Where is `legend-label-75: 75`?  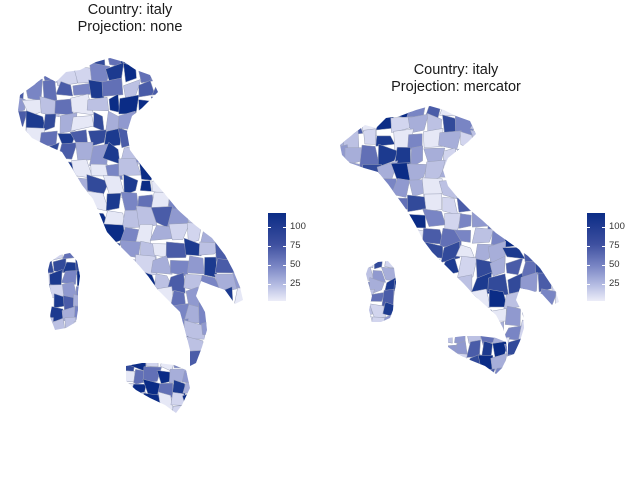
legend-label-75: 75 is located at coordinates (295, 245).